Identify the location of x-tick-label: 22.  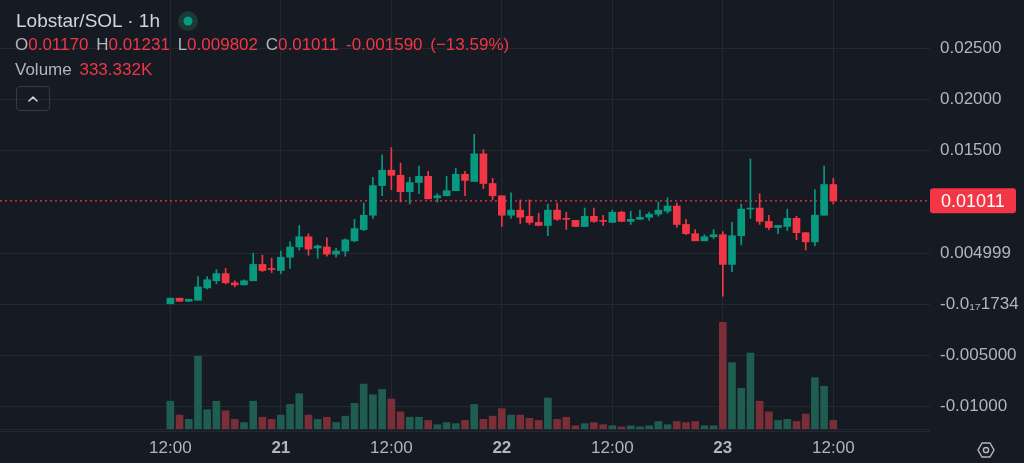
(502, 447).